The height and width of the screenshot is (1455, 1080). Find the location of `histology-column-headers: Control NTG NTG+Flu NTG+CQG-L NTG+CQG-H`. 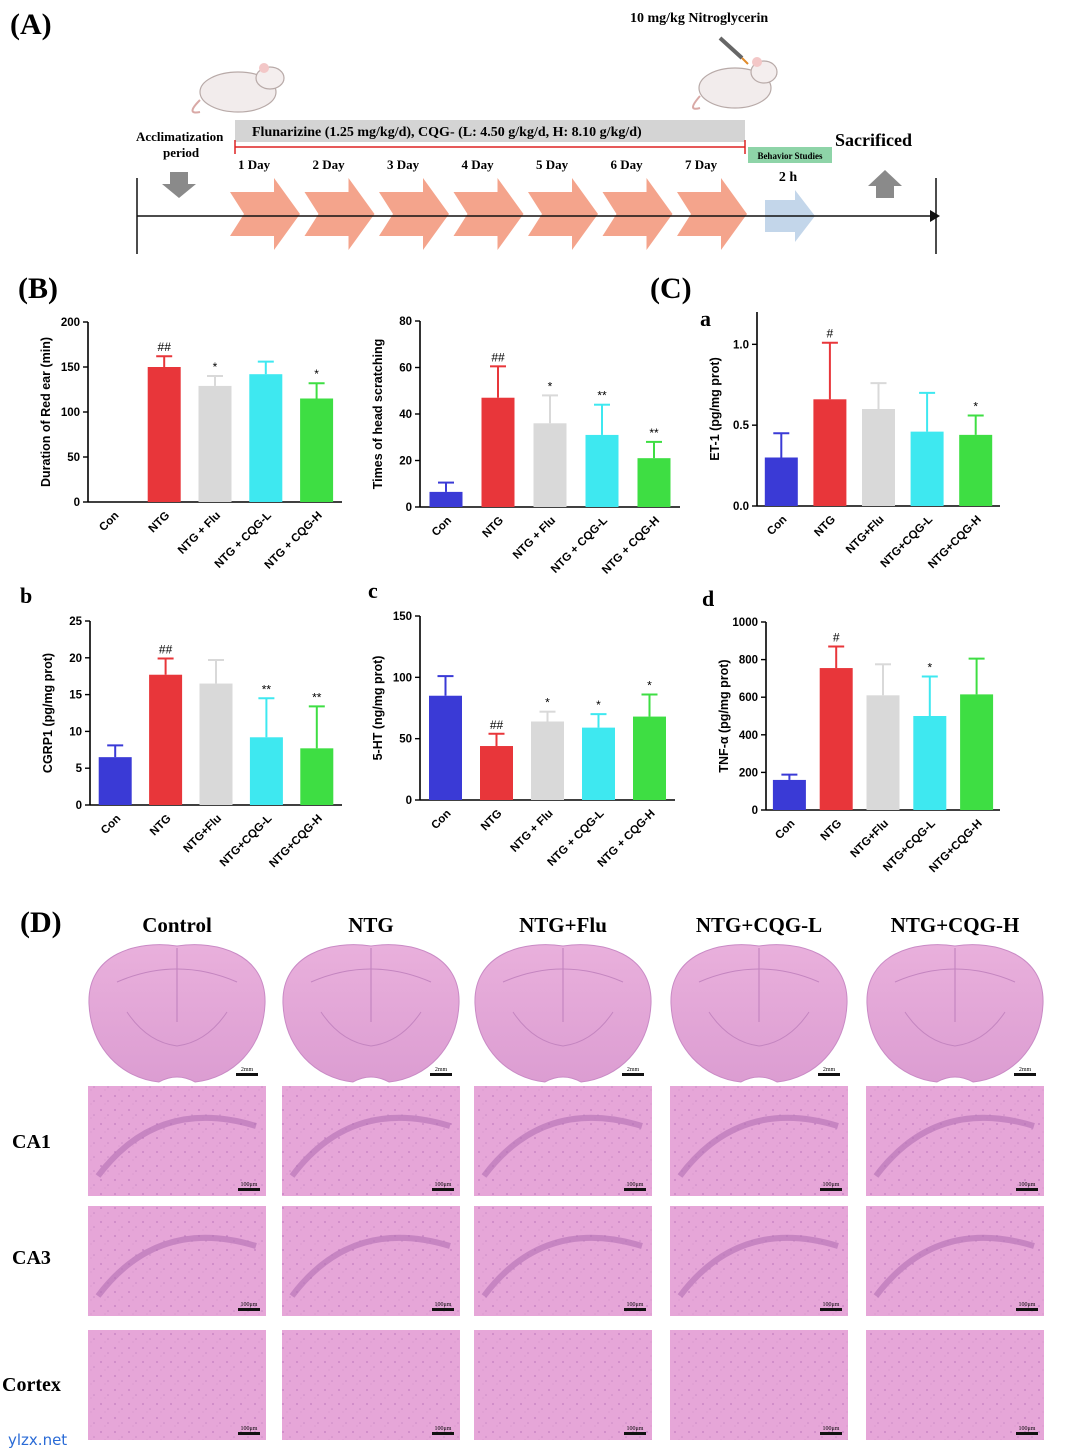

histology-column-headers: Control NTG NTG+Flu NTG+CQG-L NTG+CQG-H is located at coordinates (580, 925).